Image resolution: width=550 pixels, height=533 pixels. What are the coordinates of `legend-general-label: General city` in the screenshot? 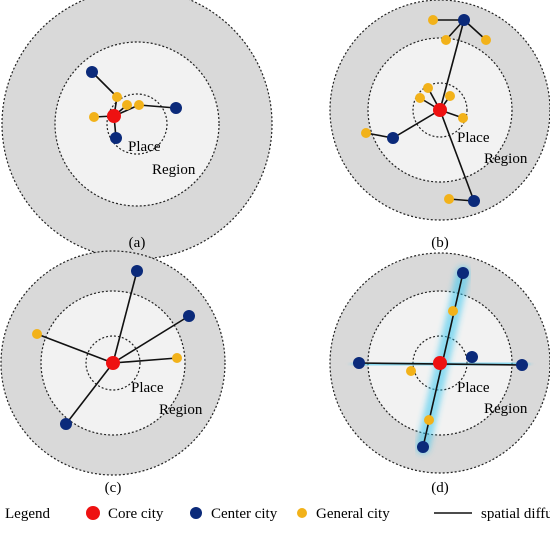 It's located at (353, 514).